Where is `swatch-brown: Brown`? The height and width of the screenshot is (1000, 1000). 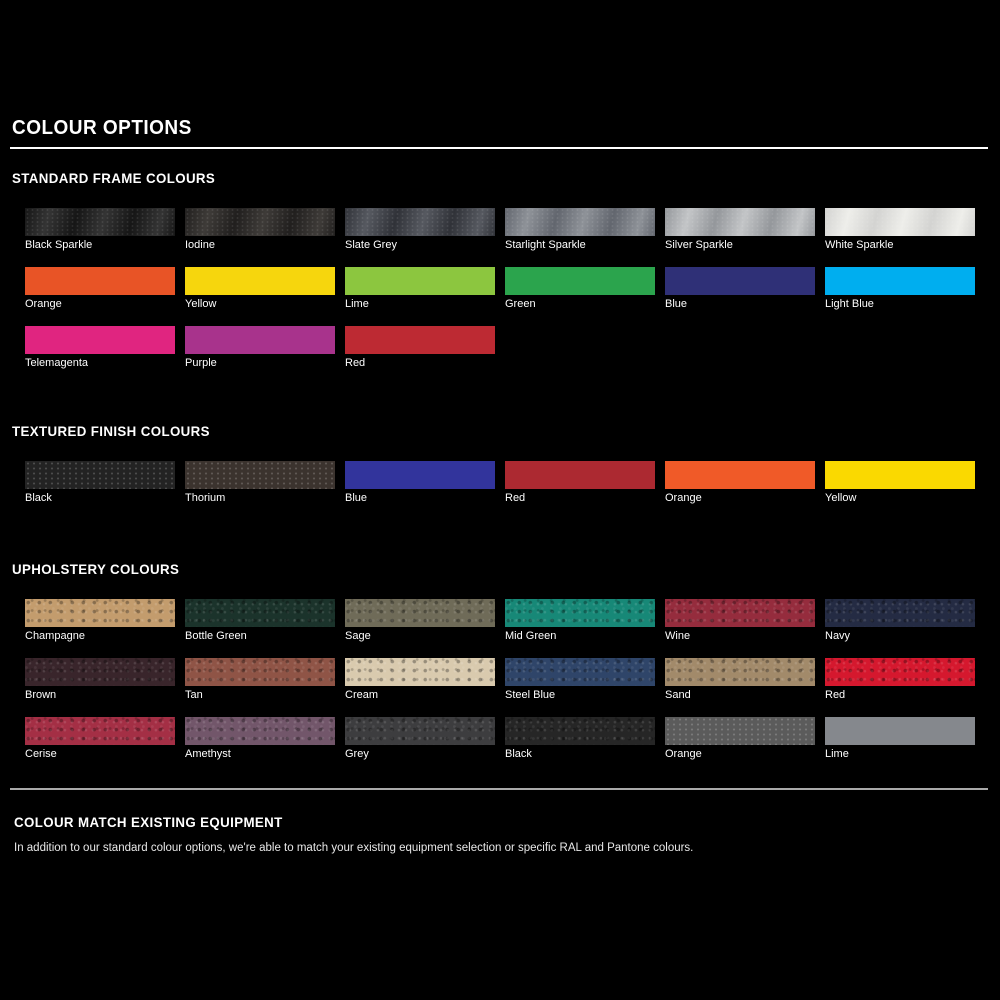 swatch-brown: Brown is located at coordinates (100, 680).